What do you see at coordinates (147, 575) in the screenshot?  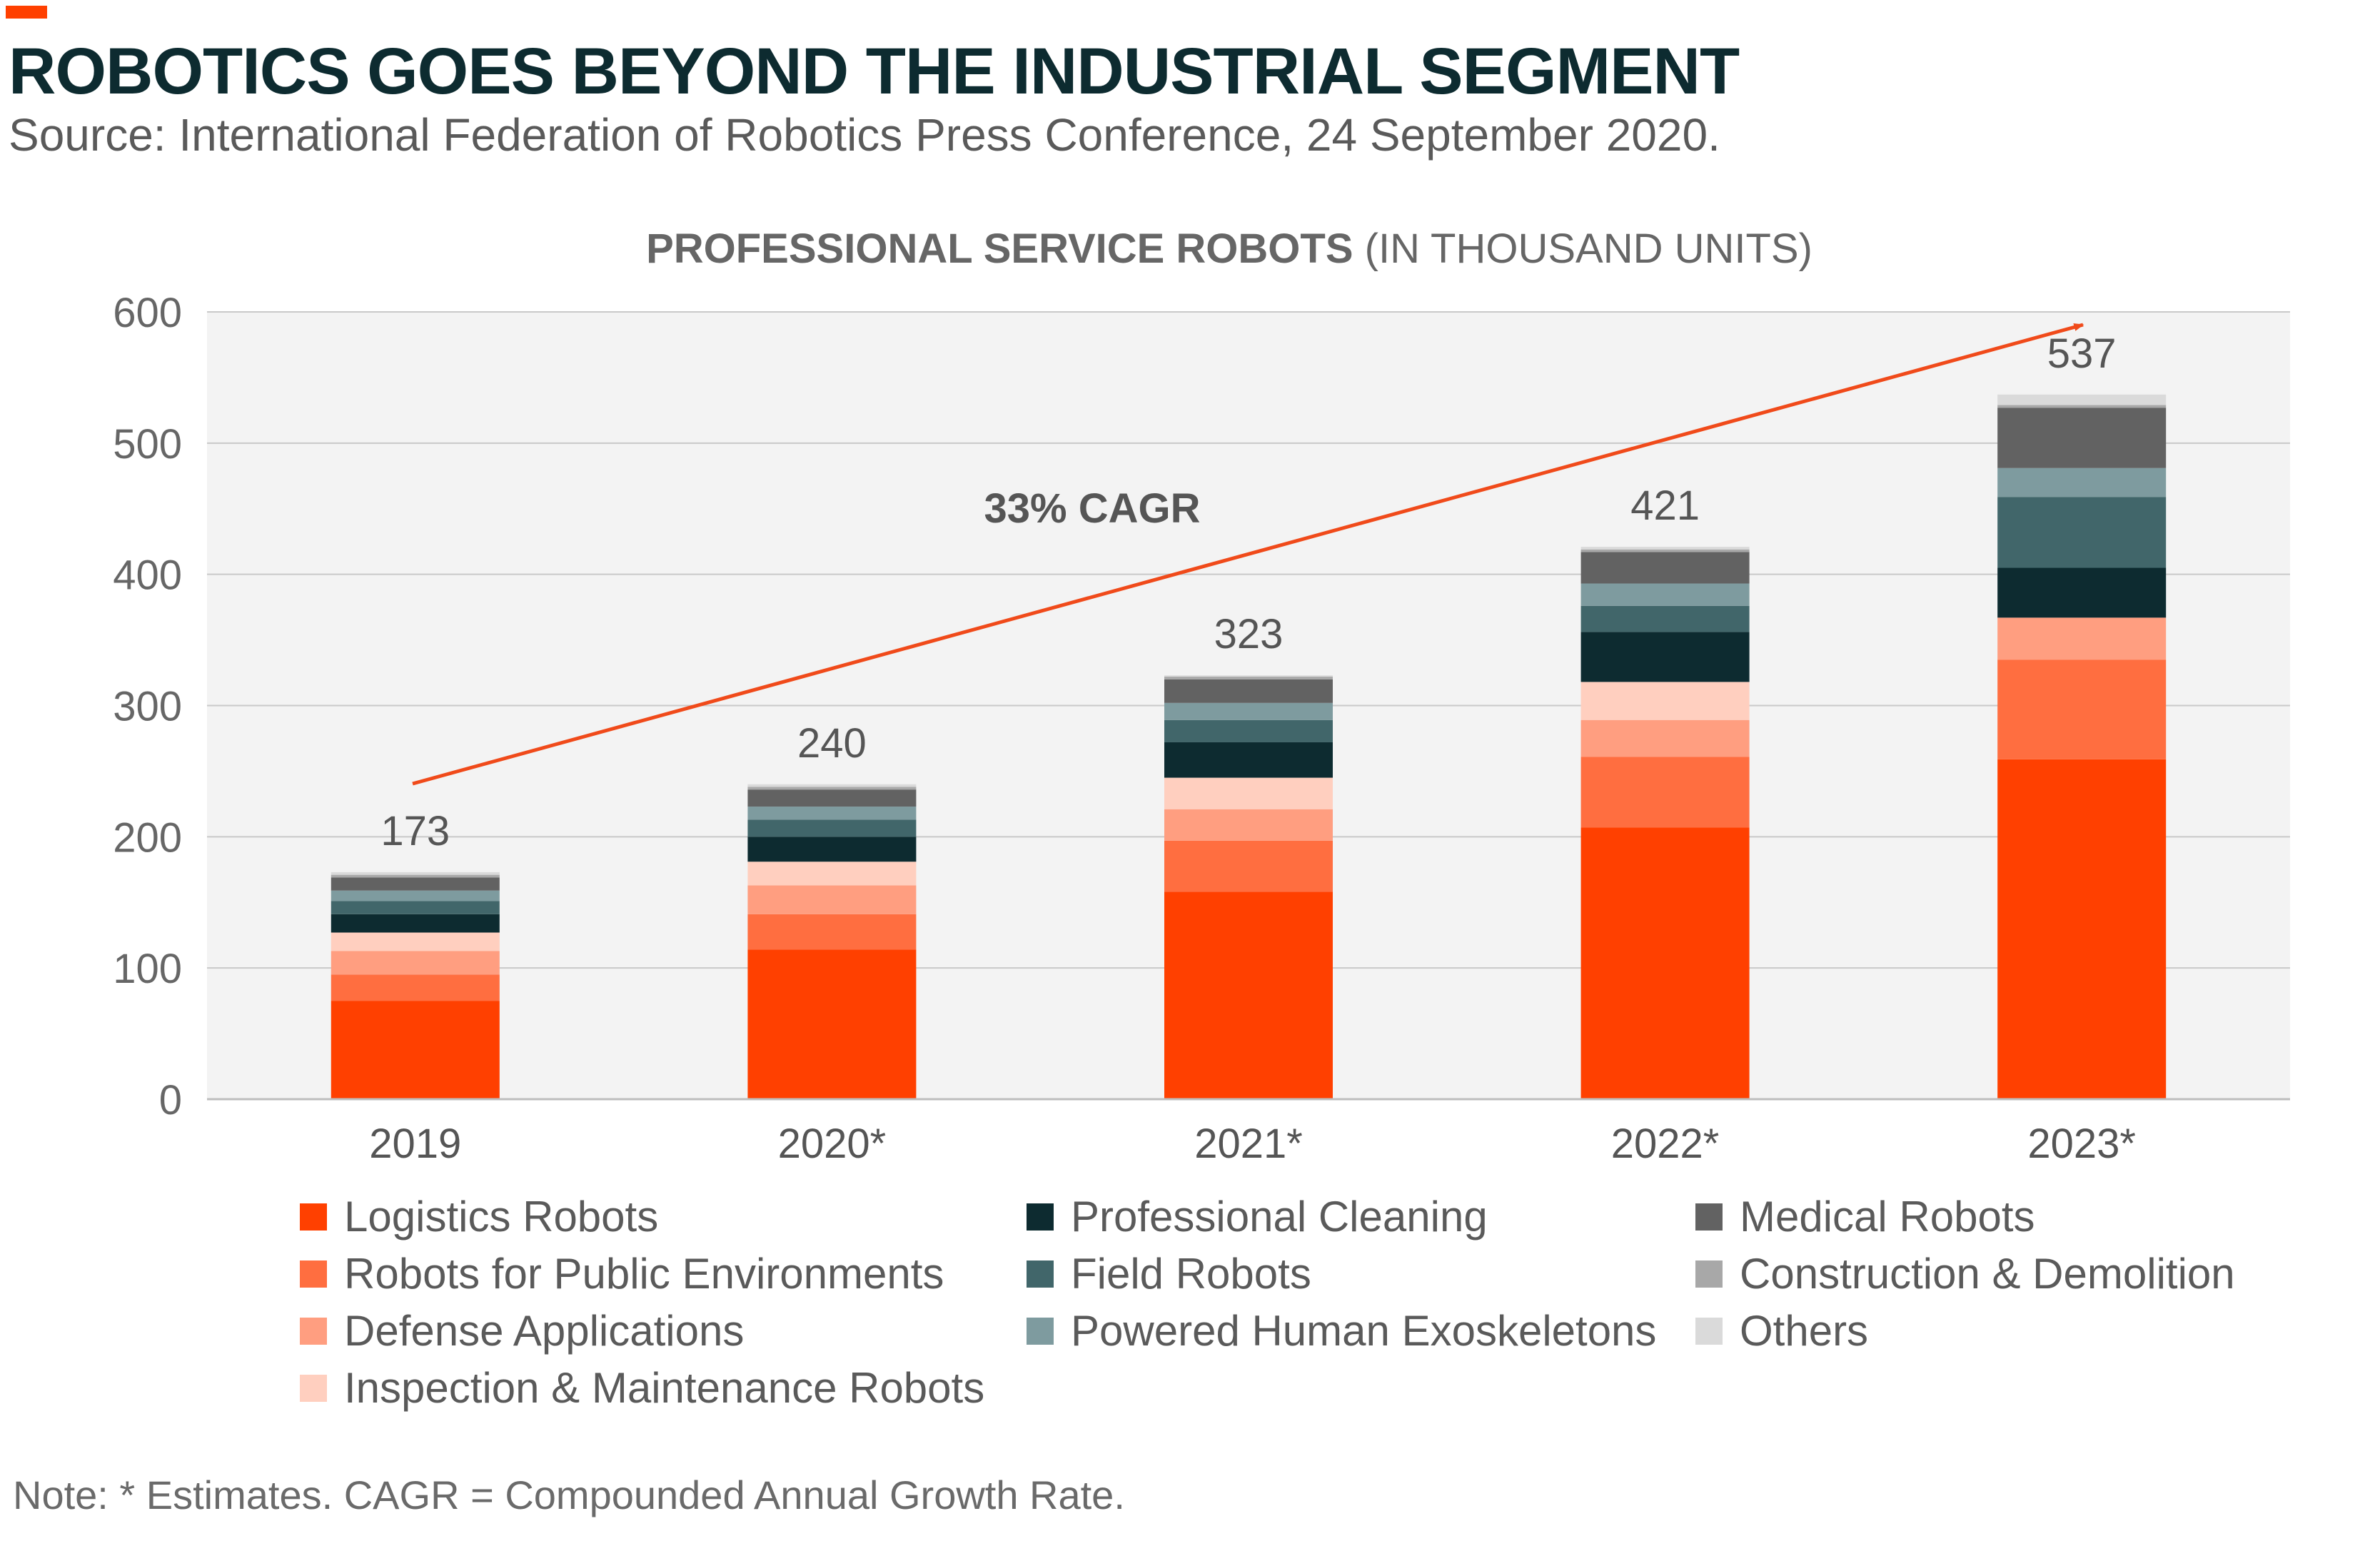 I see `y-tick-label: 400` at bounding box center [147, 575].